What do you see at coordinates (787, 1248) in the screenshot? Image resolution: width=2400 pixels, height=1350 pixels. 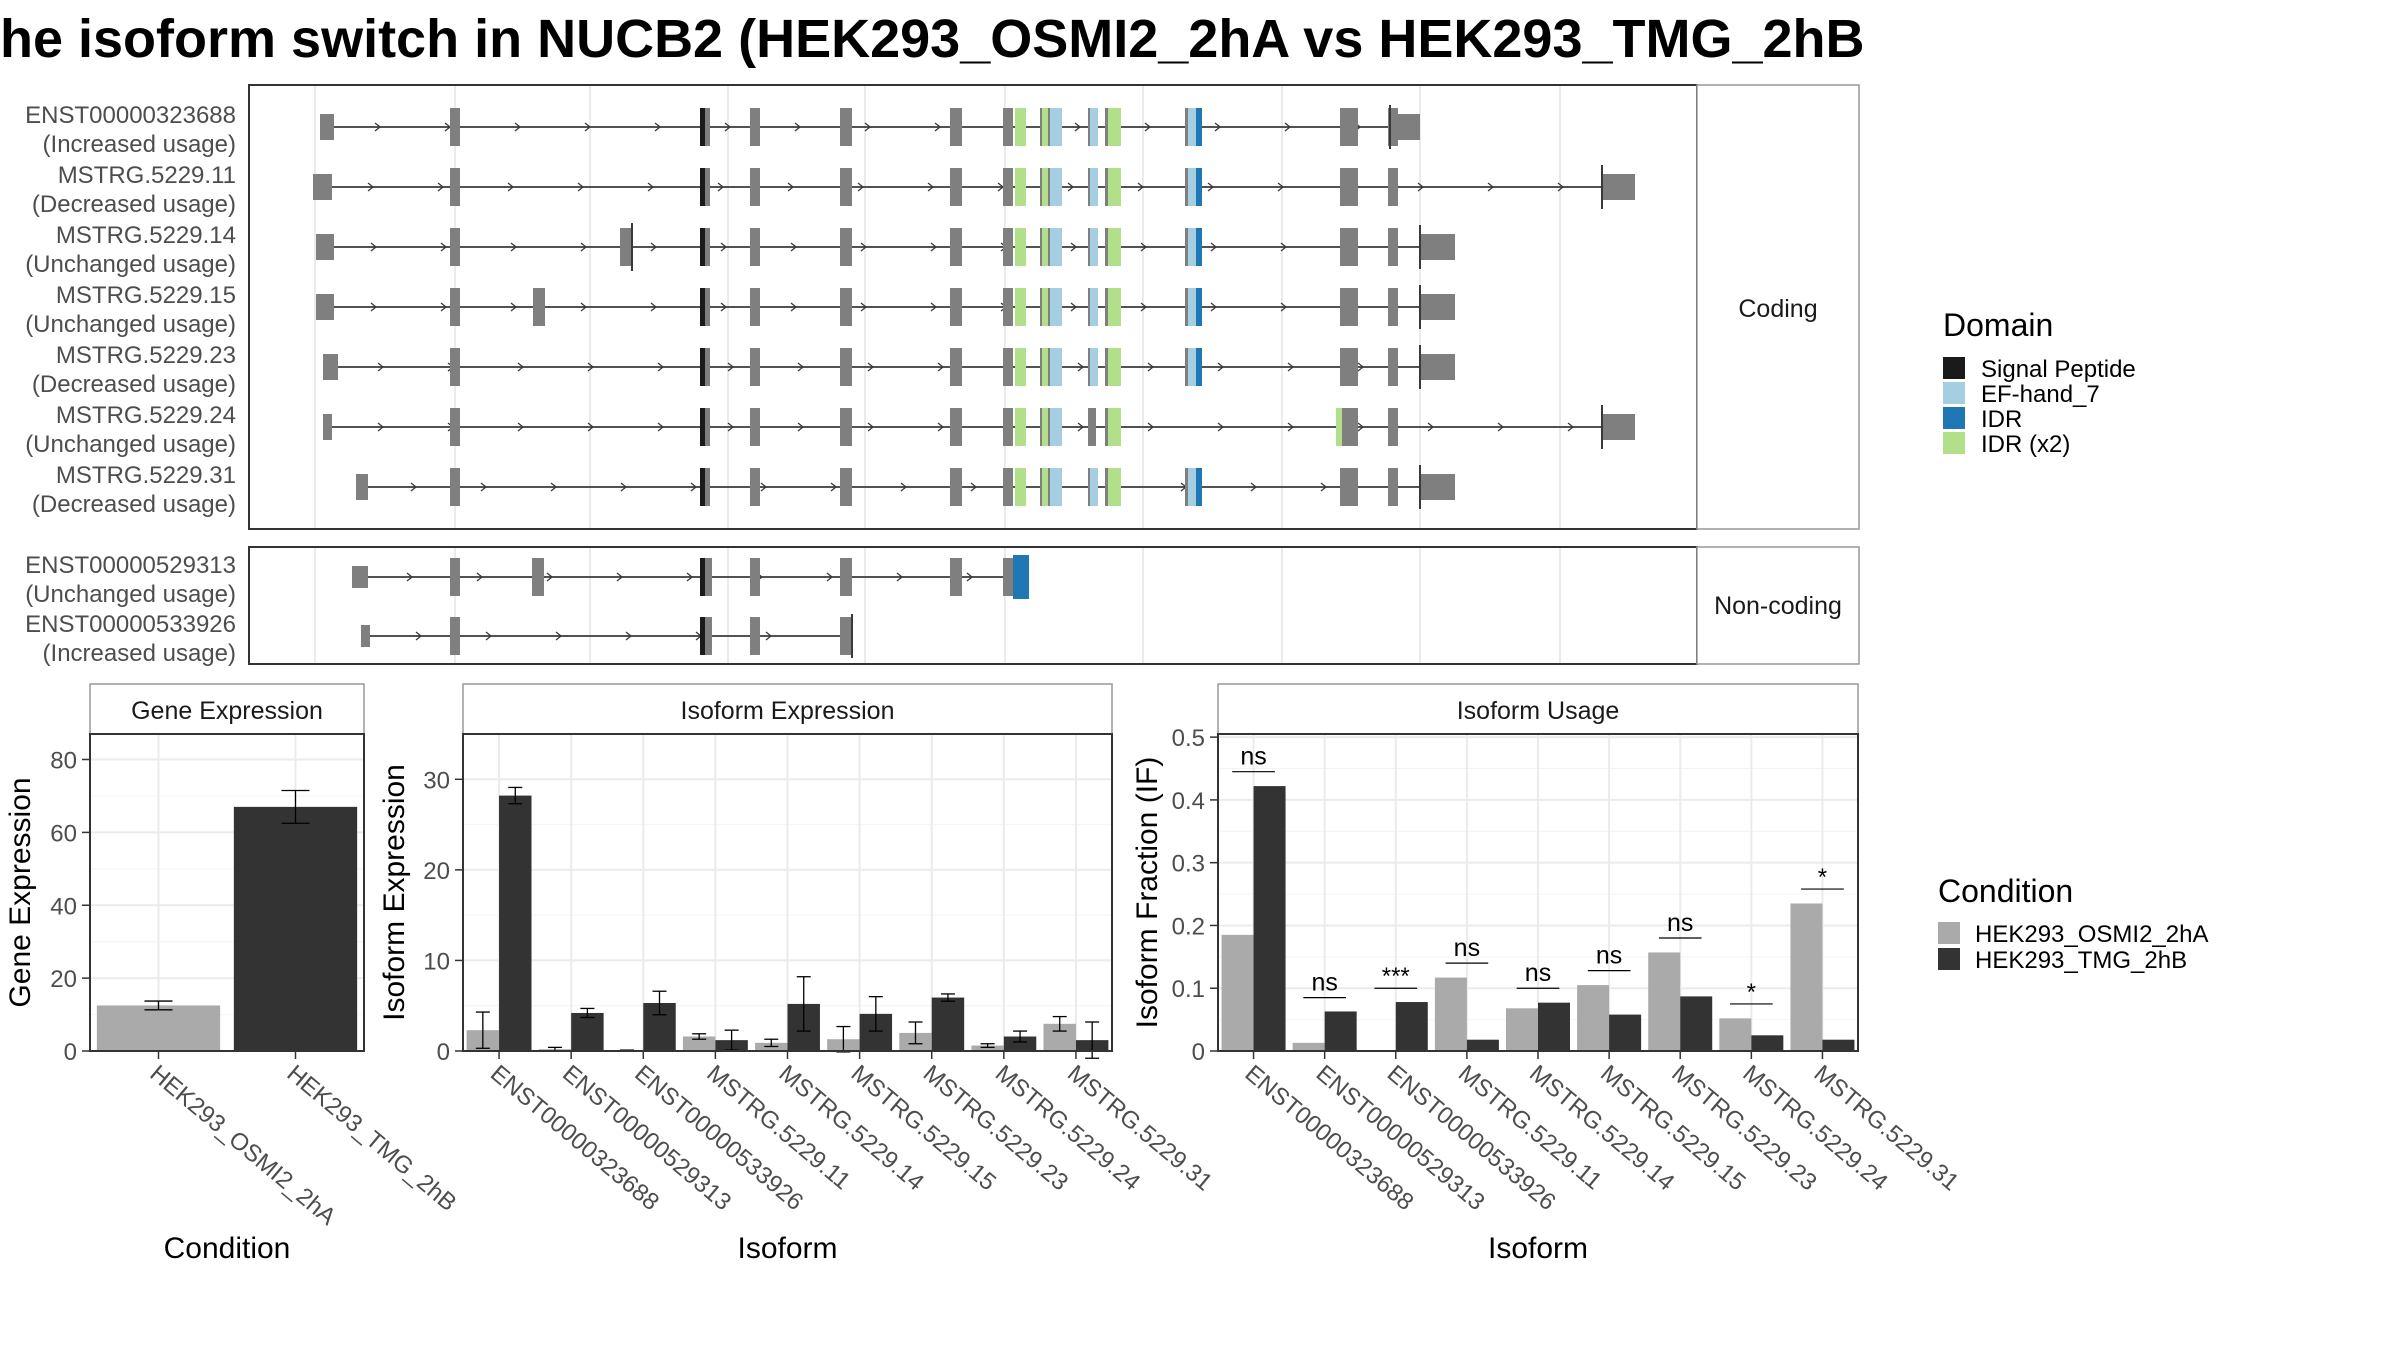 I see `x-axis-title: Isoform` at bounding box center [787, 1248].